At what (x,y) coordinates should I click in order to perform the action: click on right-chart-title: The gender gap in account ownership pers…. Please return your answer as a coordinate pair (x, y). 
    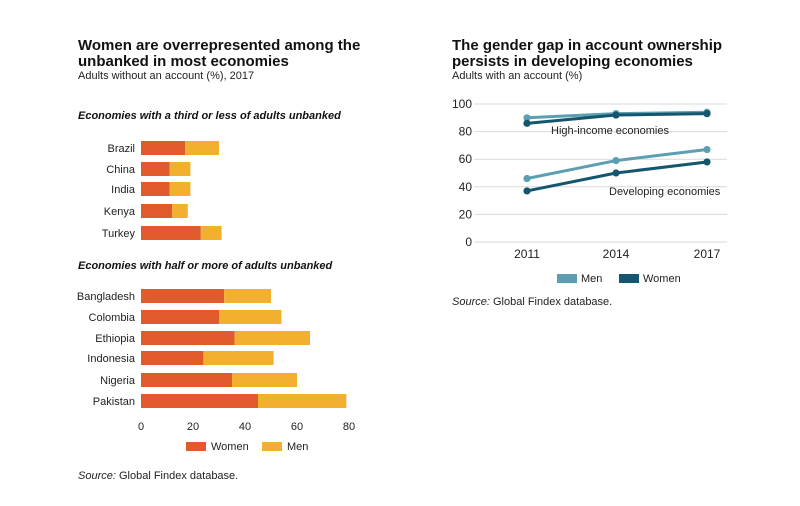
    Looking at the image, I should click on (587, 54).